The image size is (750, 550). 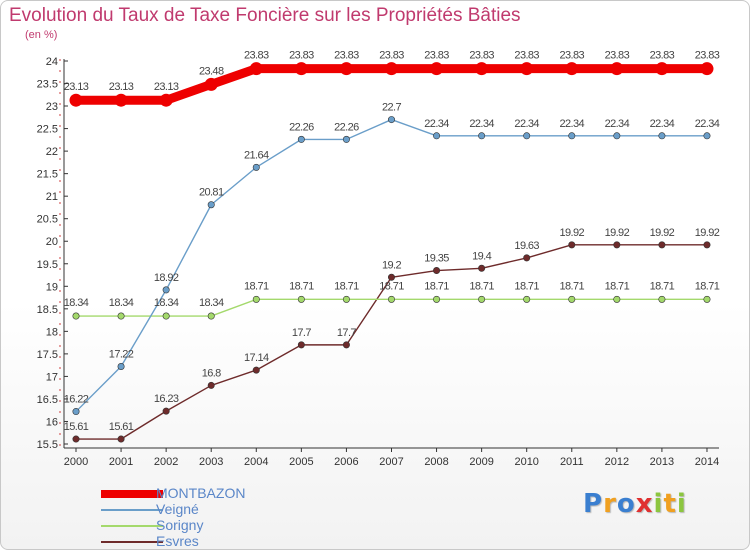 What do you see at coordinates (180, 525) in the screenshot?
I see `legend-label: Sorigny` at bounding box center [180, 525].